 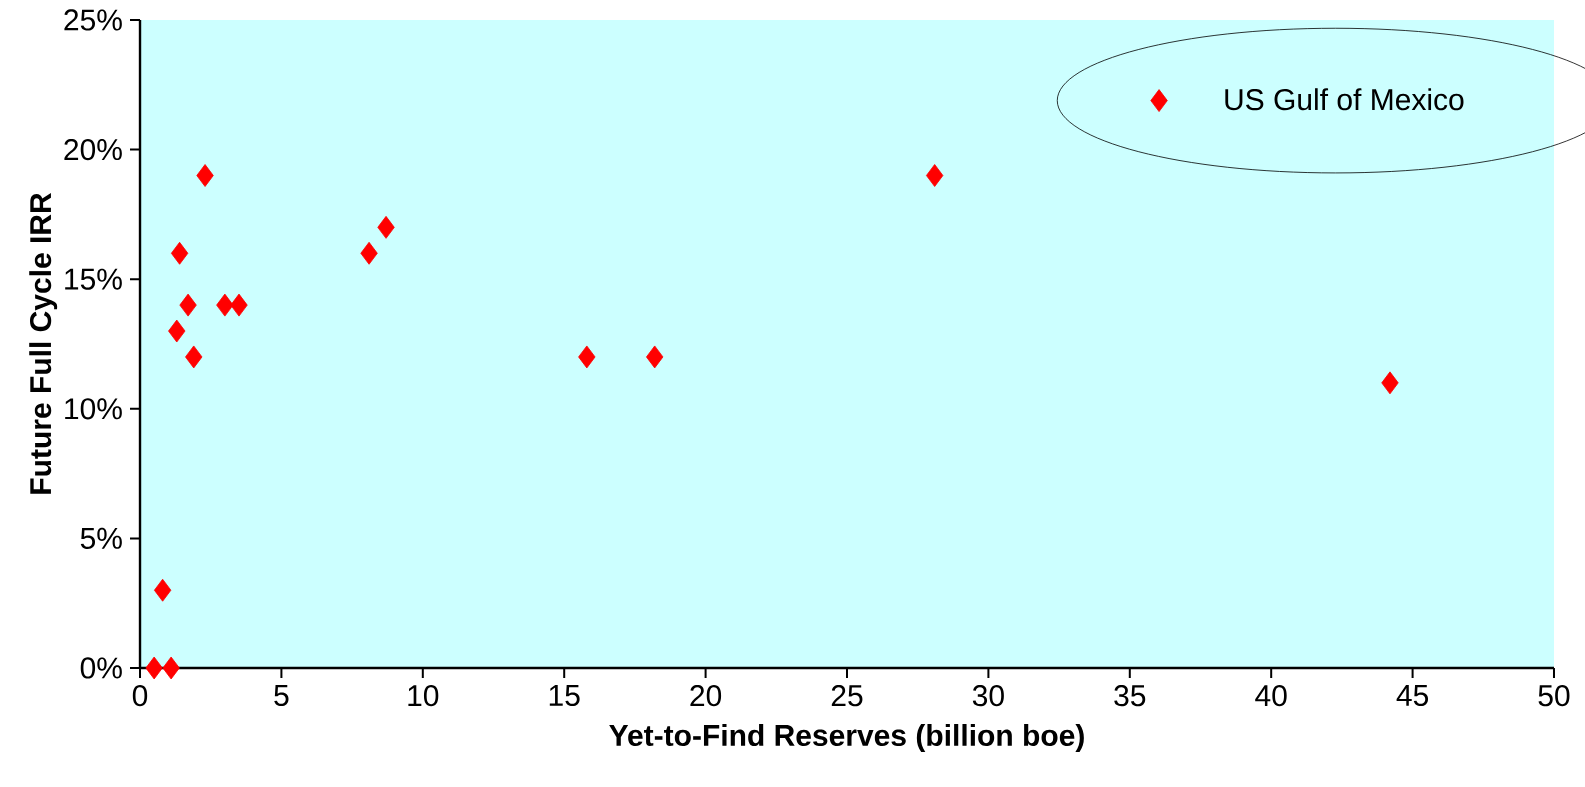 What do you see at coordinates (101, 668) in the screenshot?
I see `y-tick-label: 0%` at bounding box center [101, 668].